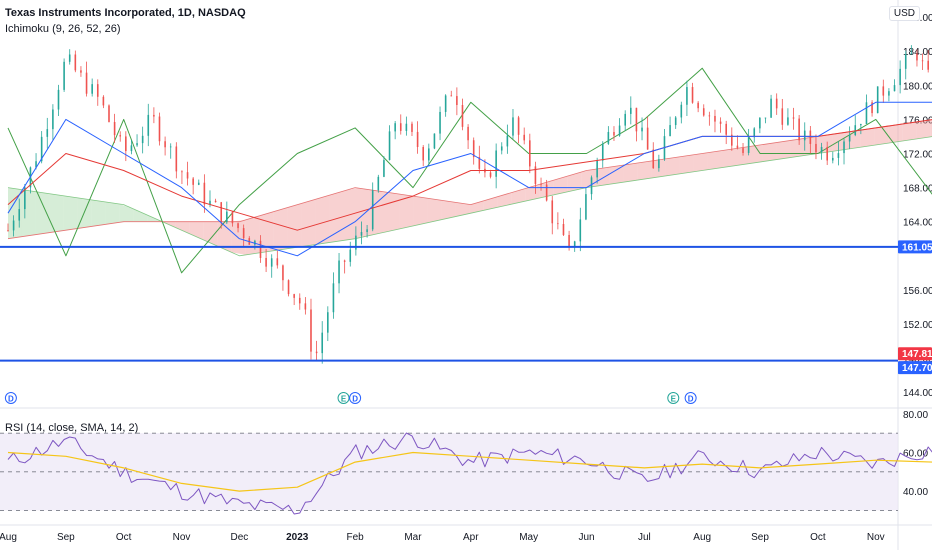  What do you see at coordinates (917, 393) in the screenshot?
I see `price-tick-label: 144.00` at bounding box center [917, 393].